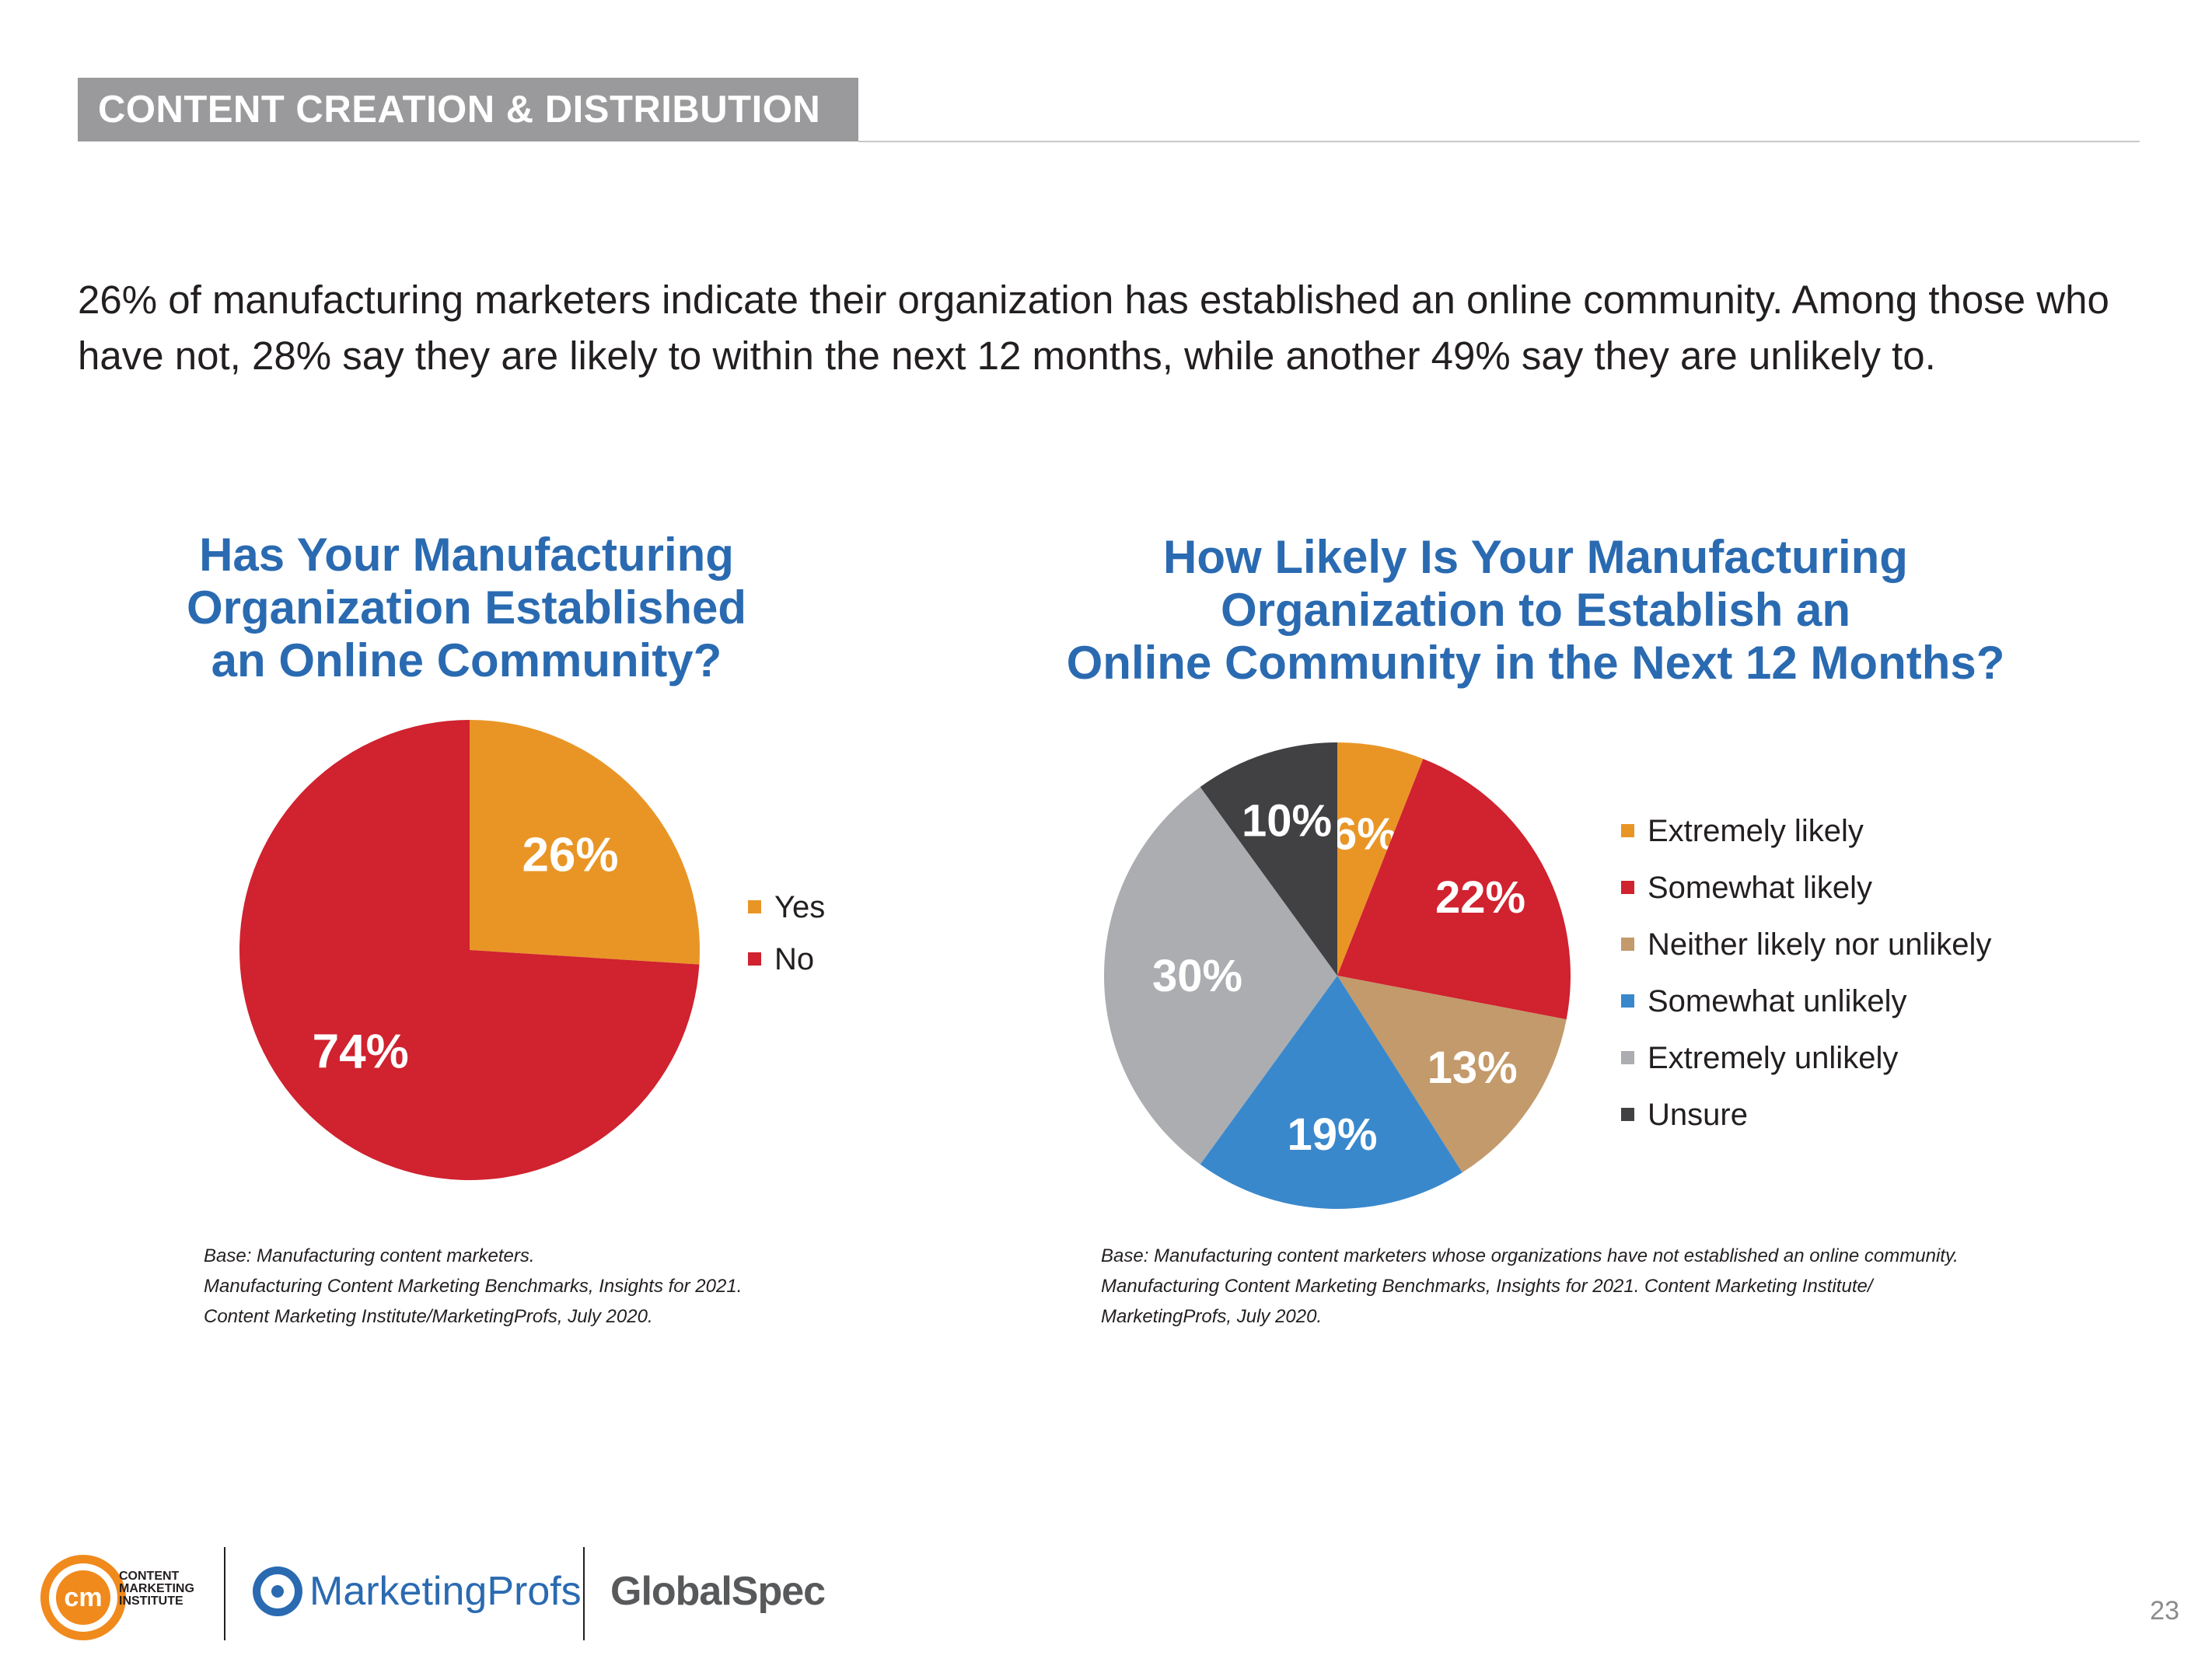  What do you see at coordinates (1212, 1316) in the screenshot?
I see `source-line: MarketingProfs, July 2020.` at bounding box center [1212, 1316].